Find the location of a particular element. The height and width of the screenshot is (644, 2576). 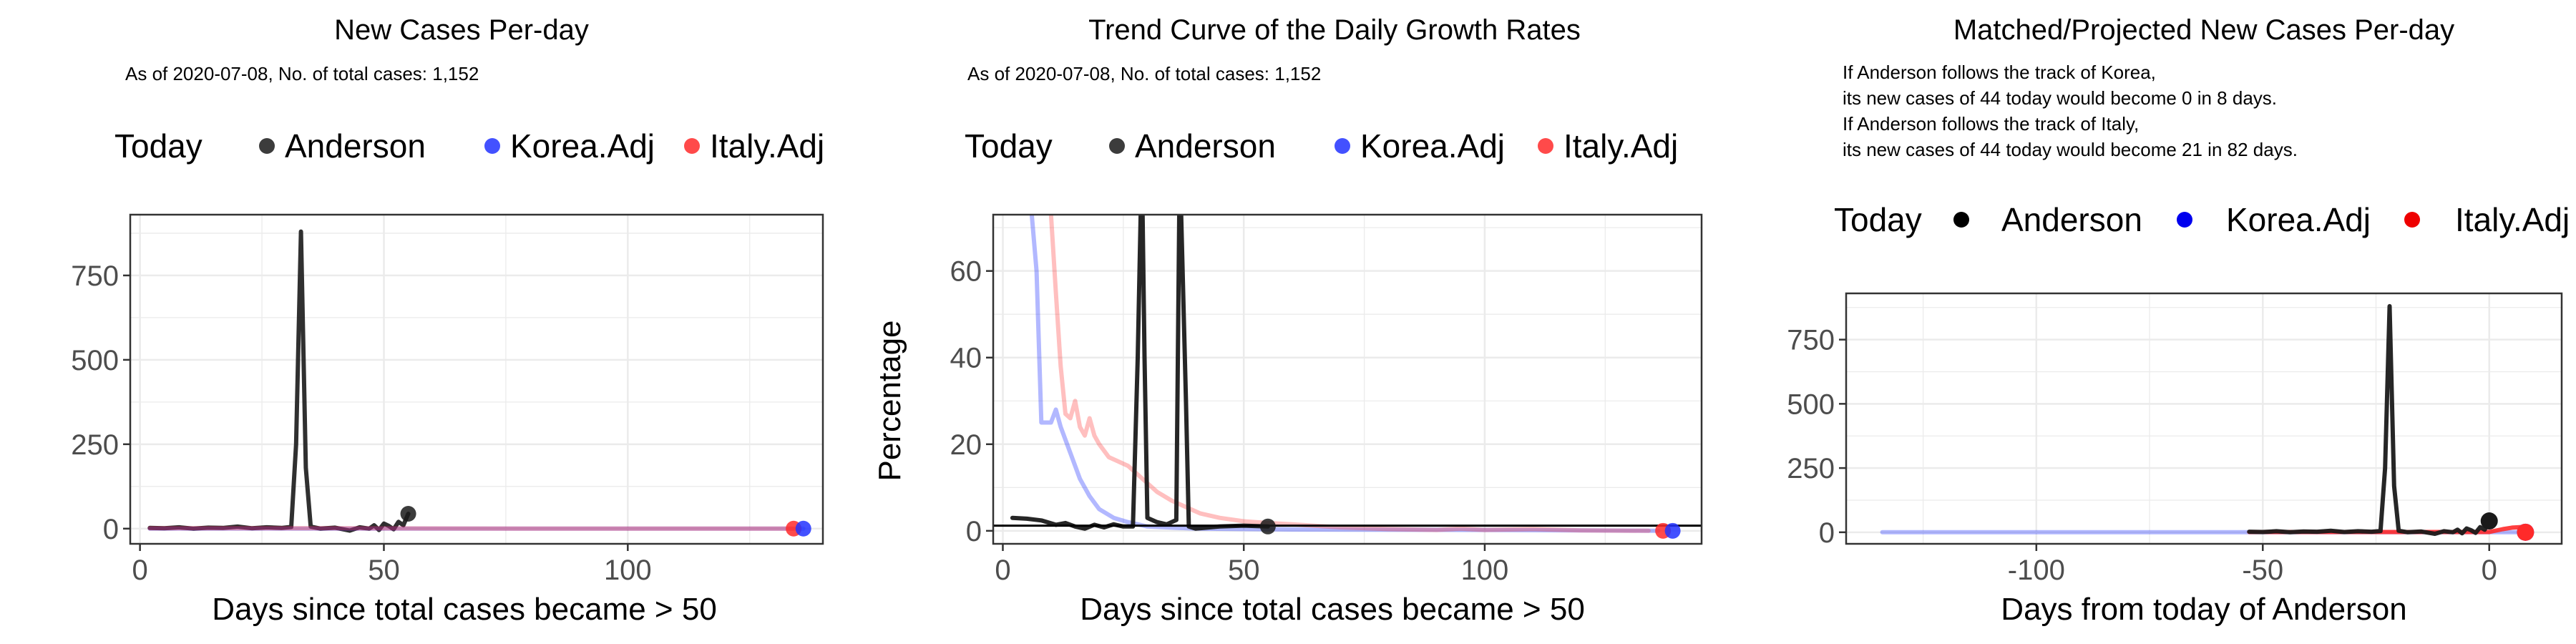

today-point-italy-adj is located at coordinates (2525, 532).